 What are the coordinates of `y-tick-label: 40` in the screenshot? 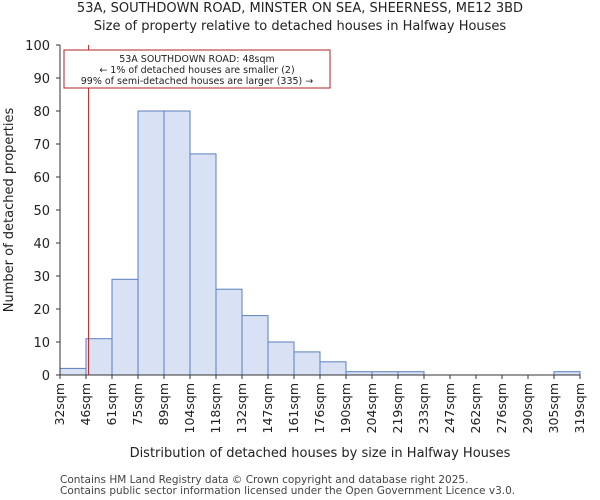 It's located at (41, 244).